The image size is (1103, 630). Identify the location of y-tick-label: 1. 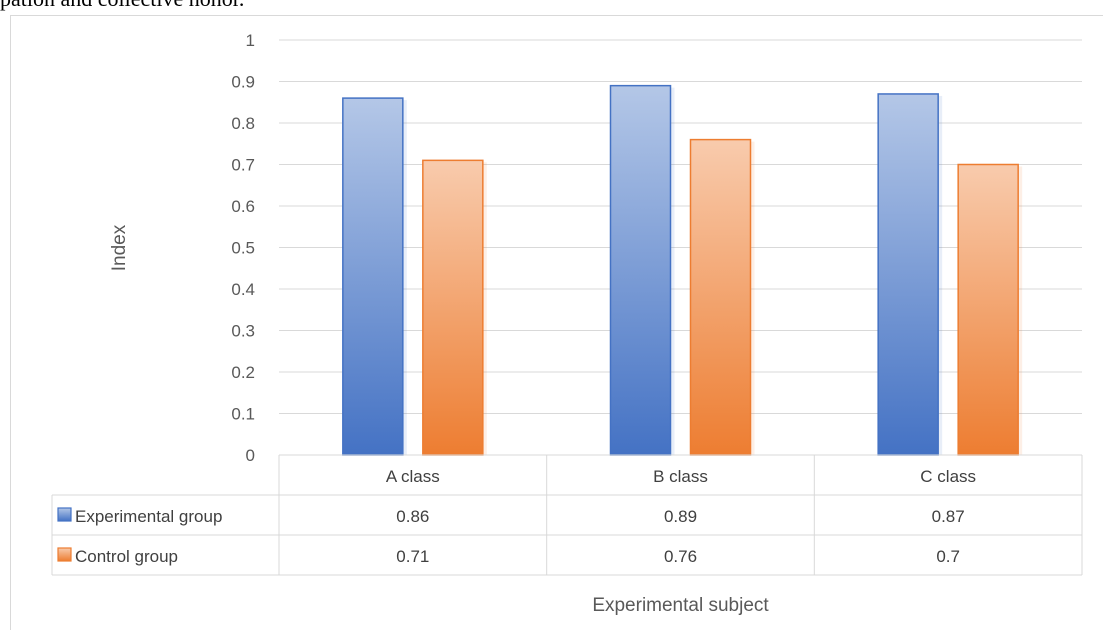
(250, 40).